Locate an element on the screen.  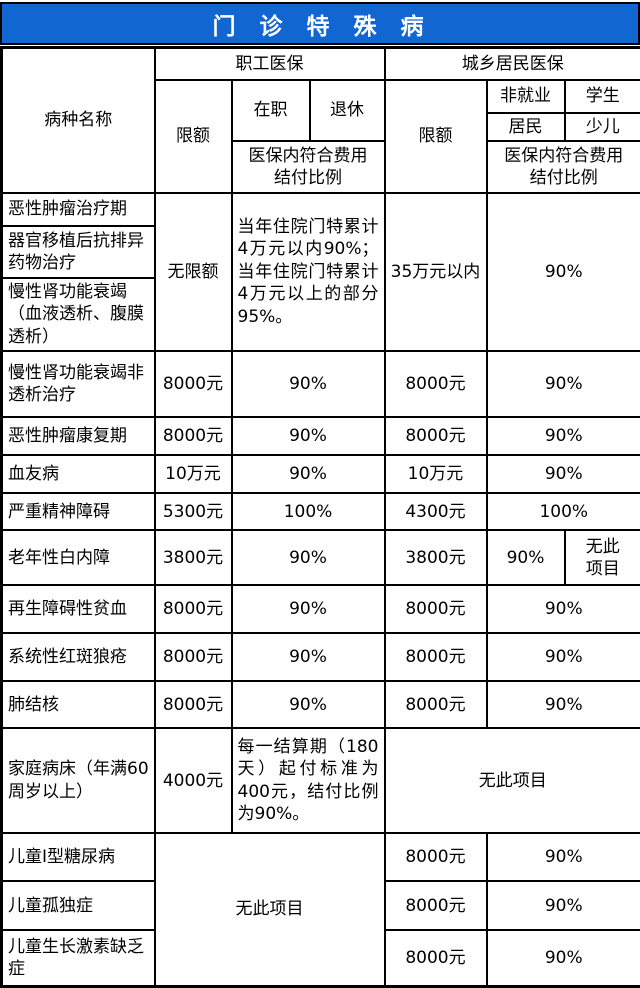
cell-emp-limit: 无限额 is located at coordinates (193, 272).